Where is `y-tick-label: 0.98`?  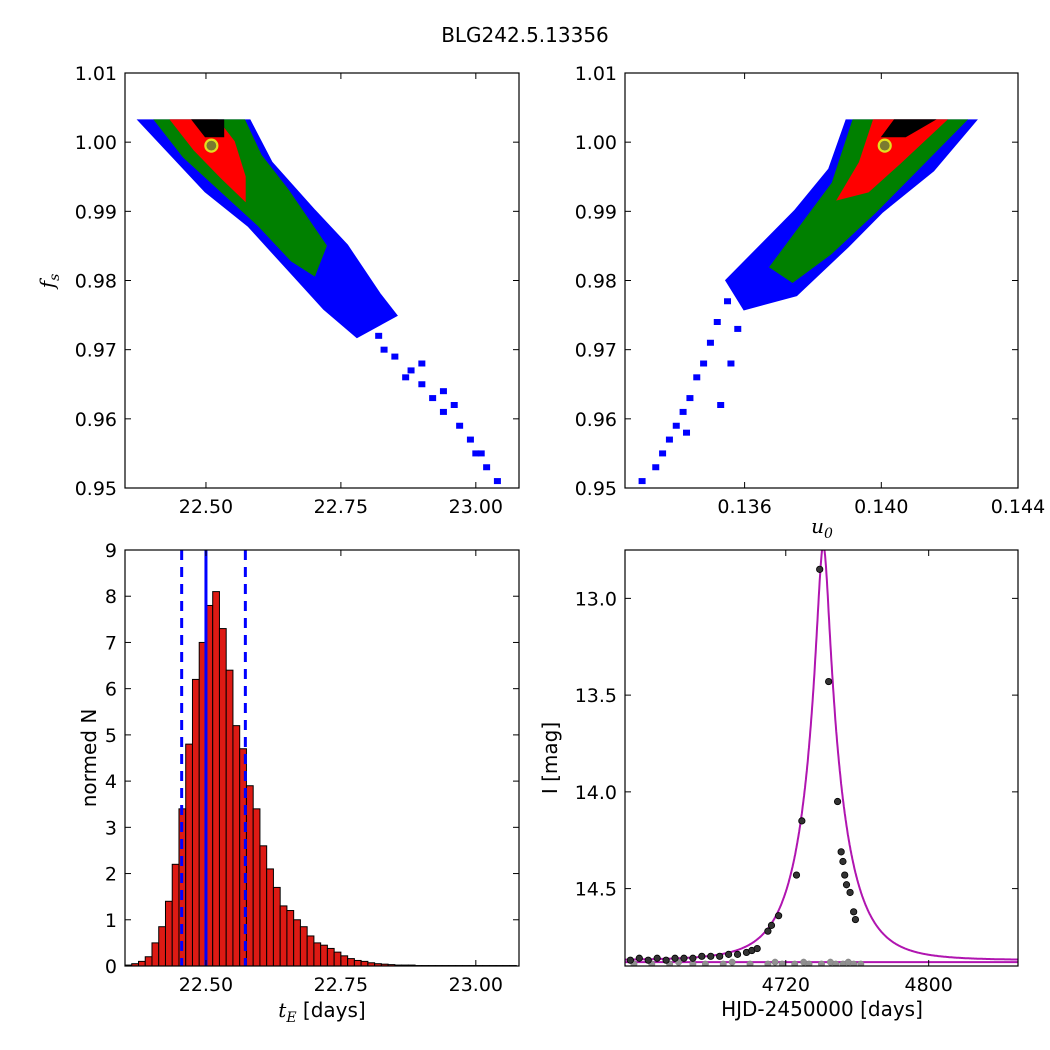 y-tick-label: 0.98 is located at coordinates (596, 282).